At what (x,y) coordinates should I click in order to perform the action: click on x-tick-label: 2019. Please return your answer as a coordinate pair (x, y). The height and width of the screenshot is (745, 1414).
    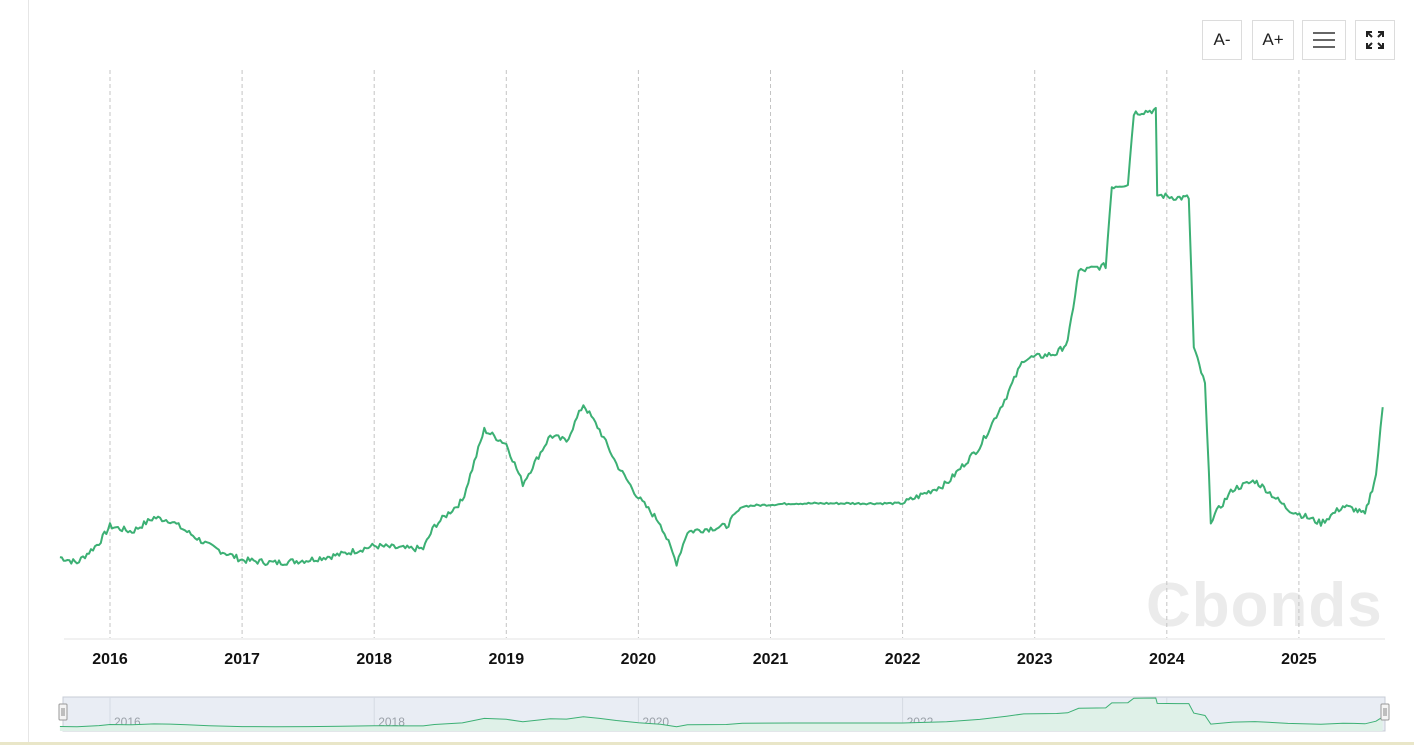
    Looking at the image, I should click on (507, 659).